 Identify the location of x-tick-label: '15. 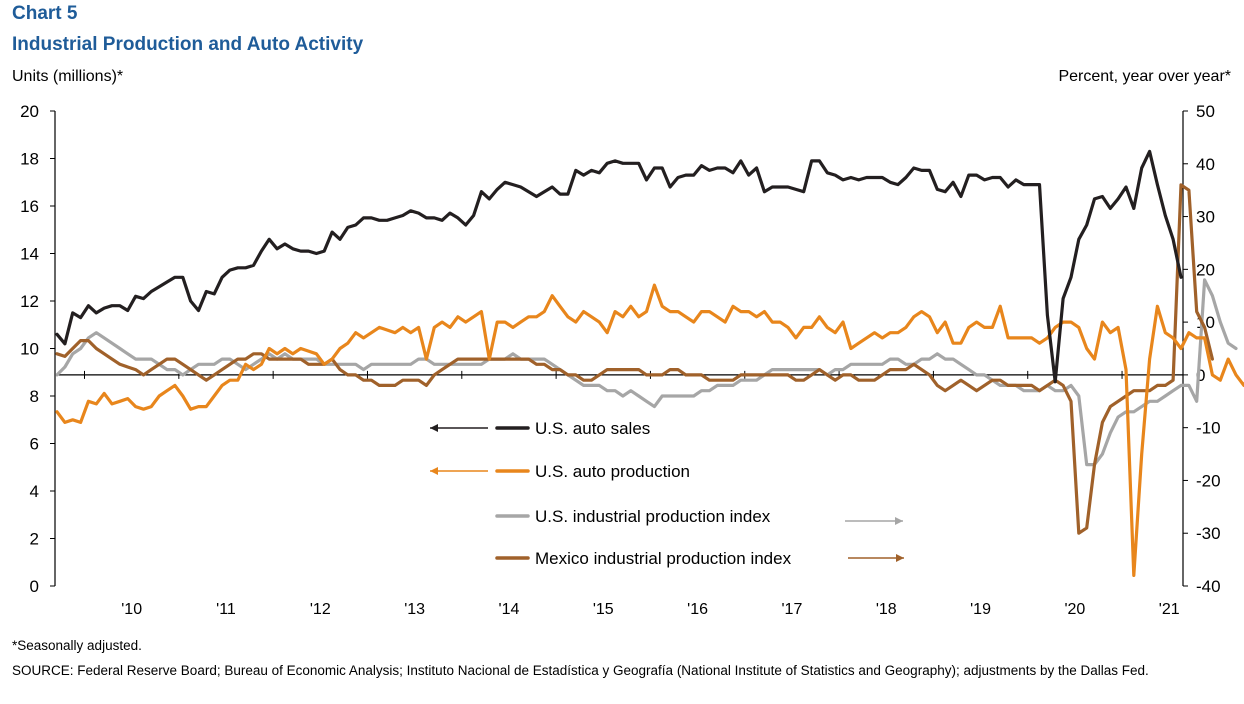
(603, 609).